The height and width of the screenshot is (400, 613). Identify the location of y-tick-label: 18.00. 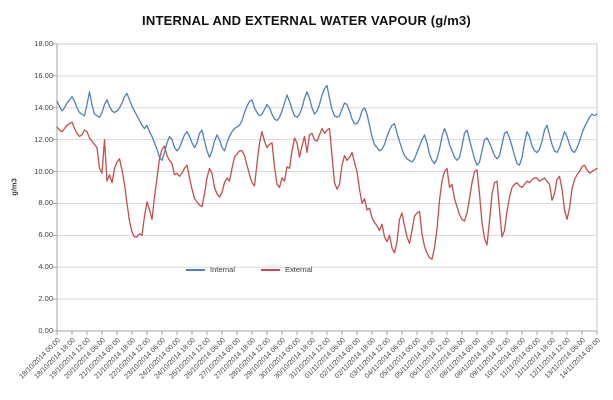
(43, 43).